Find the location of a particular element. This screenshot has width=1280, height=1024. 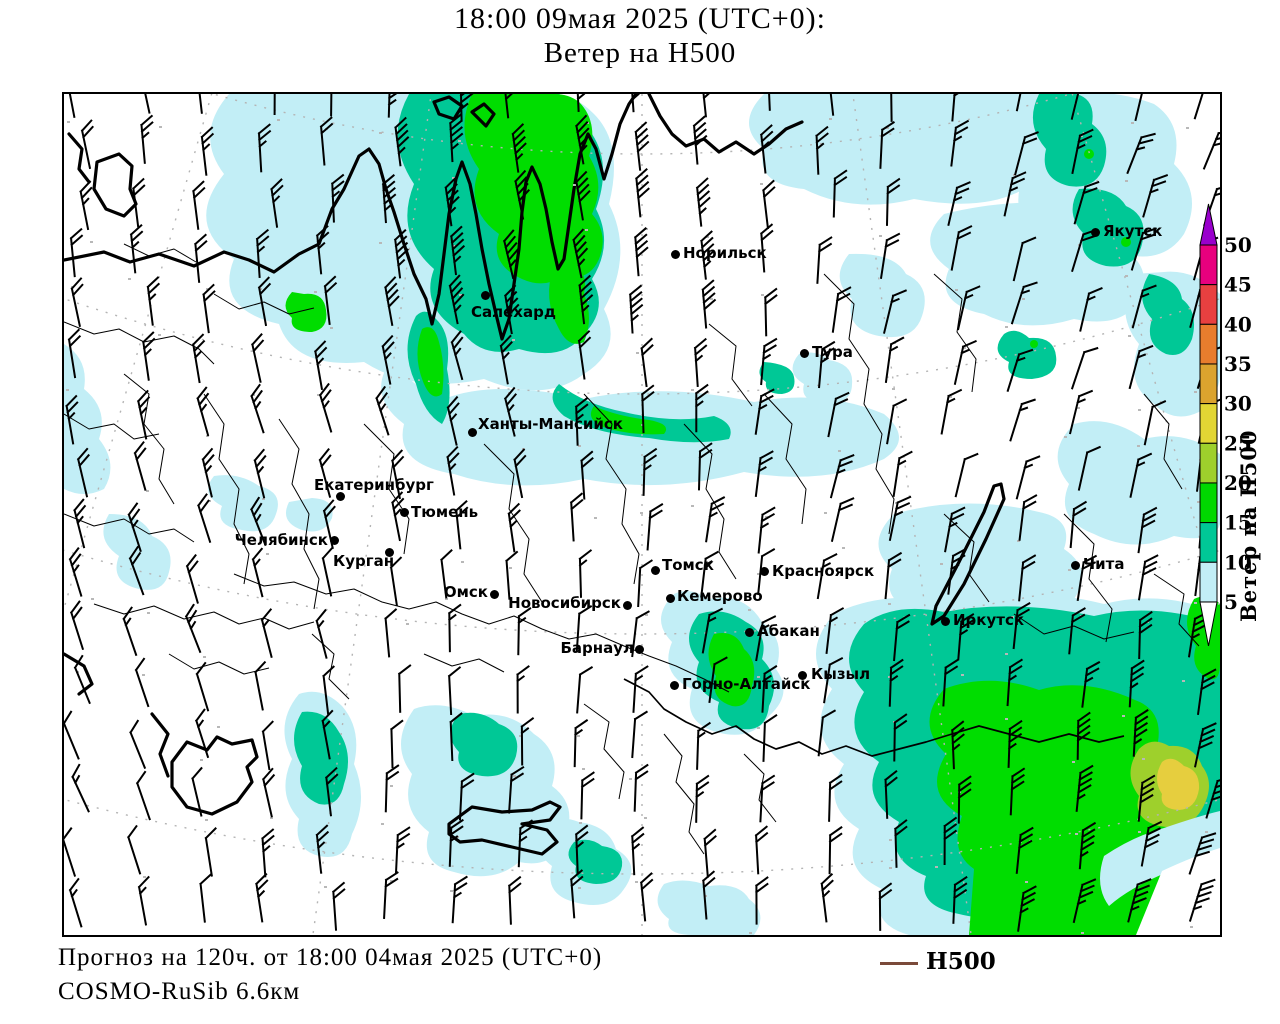

h500-legend-label: H500 is located at coordinates (961, 961).